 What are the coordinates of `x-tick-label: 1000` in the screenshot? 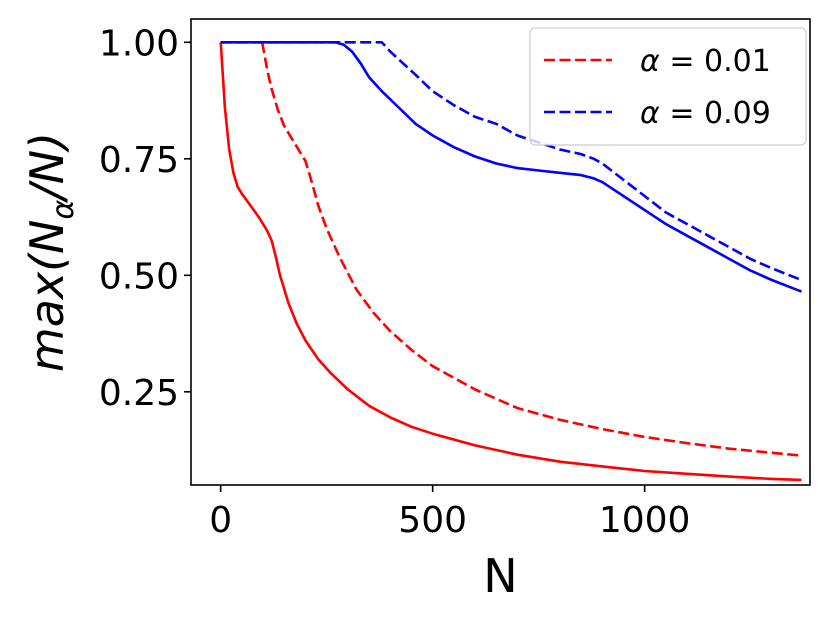 It's located at (645, 520).